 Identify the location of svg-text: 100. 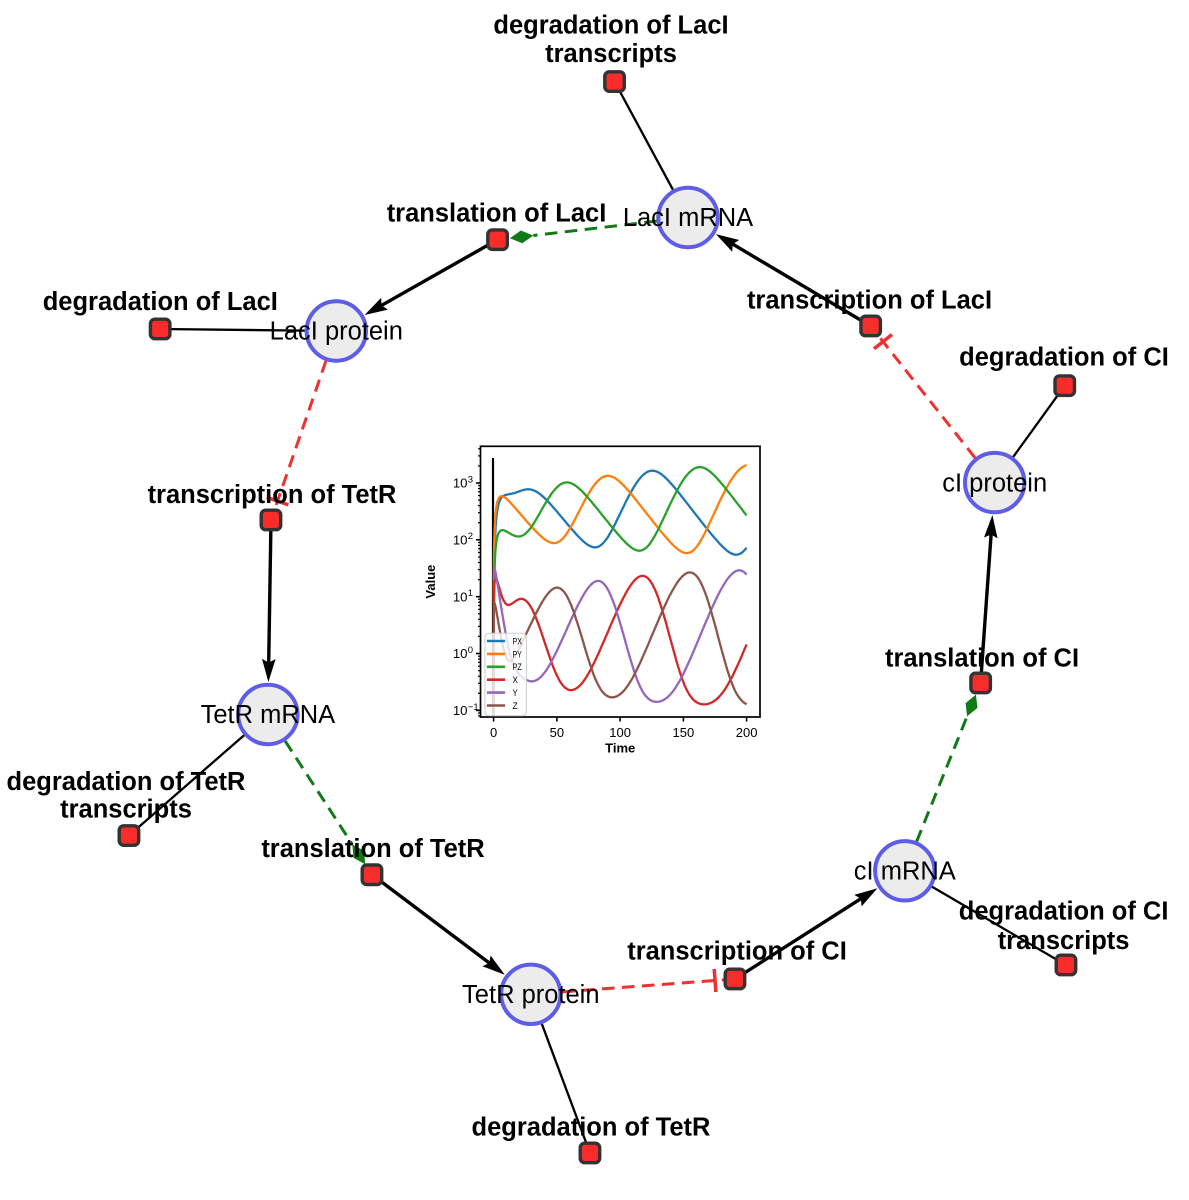
(620, 732).